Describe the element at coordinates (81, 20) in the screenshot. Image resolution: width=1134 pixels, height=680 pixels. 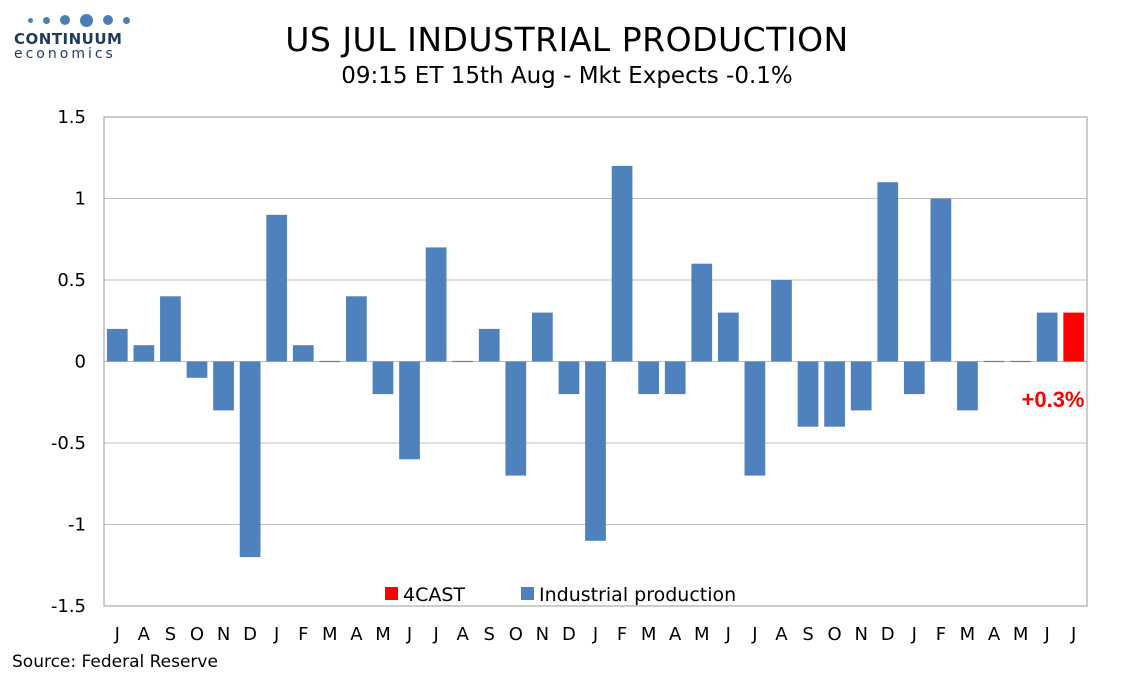
I see `logo-dots-icon` at that location.